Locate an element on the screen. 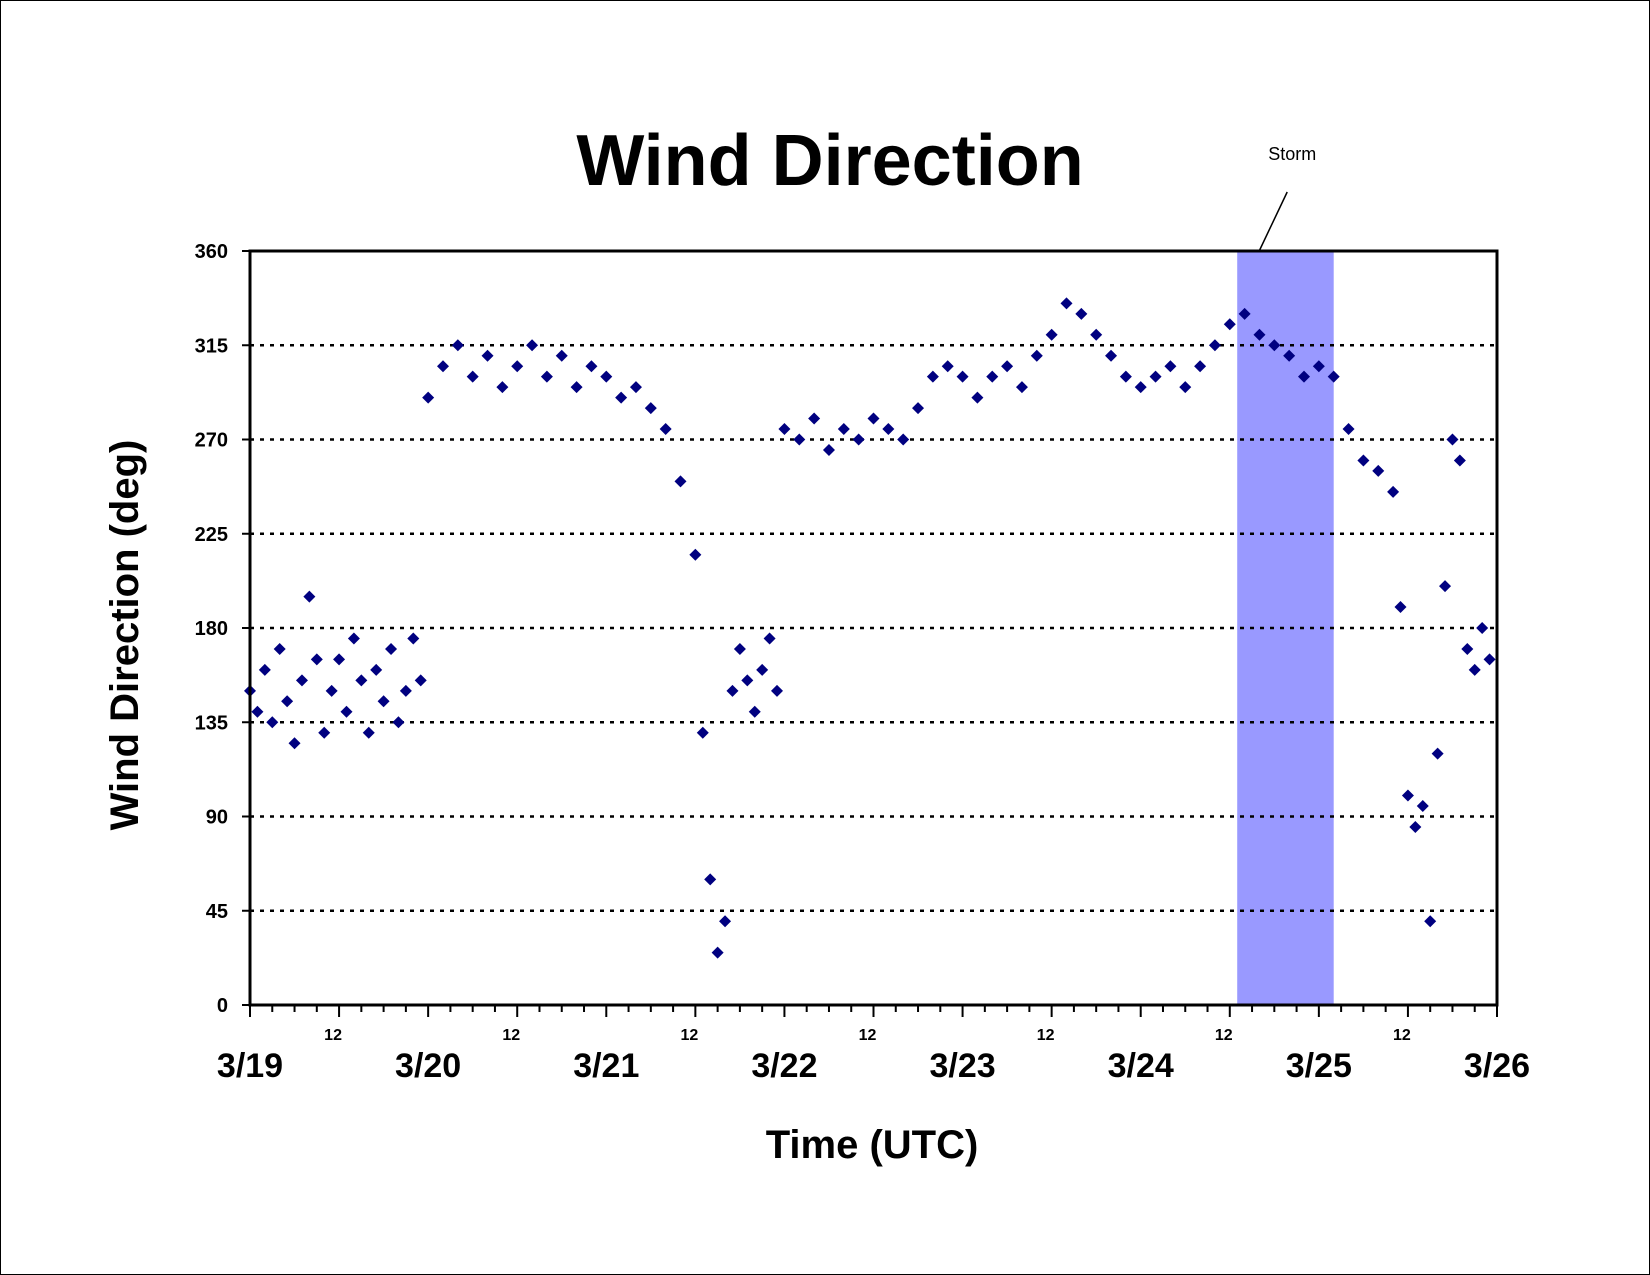  y-tick-label: 45 is located at coordinates (217, 912).